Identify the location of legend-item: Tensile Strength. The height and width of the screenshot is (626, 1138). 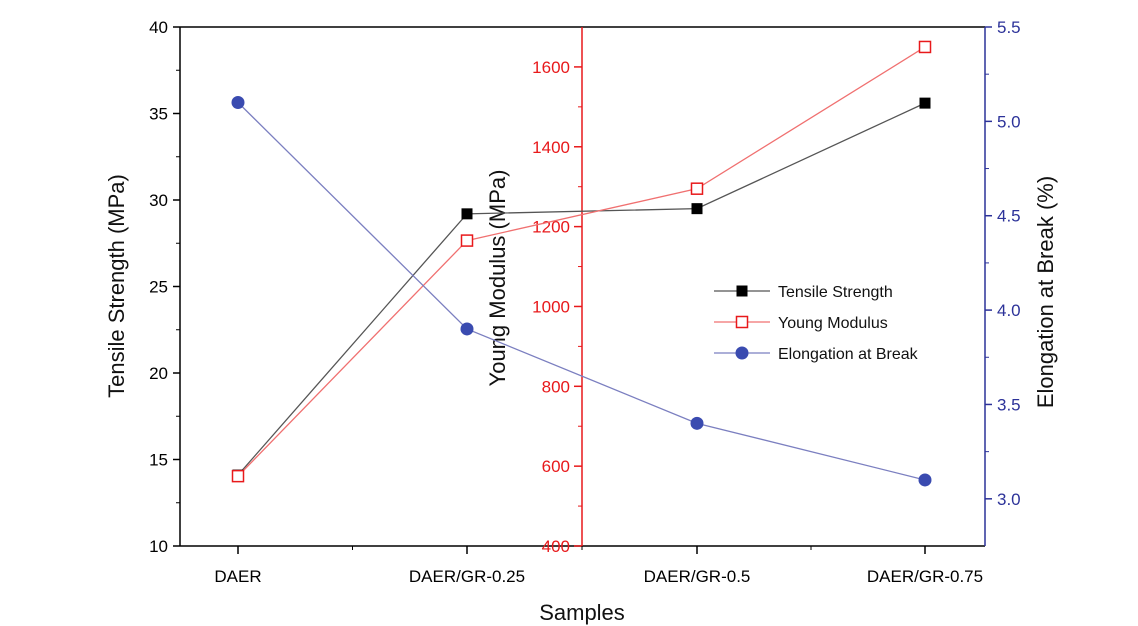
(803, 292).